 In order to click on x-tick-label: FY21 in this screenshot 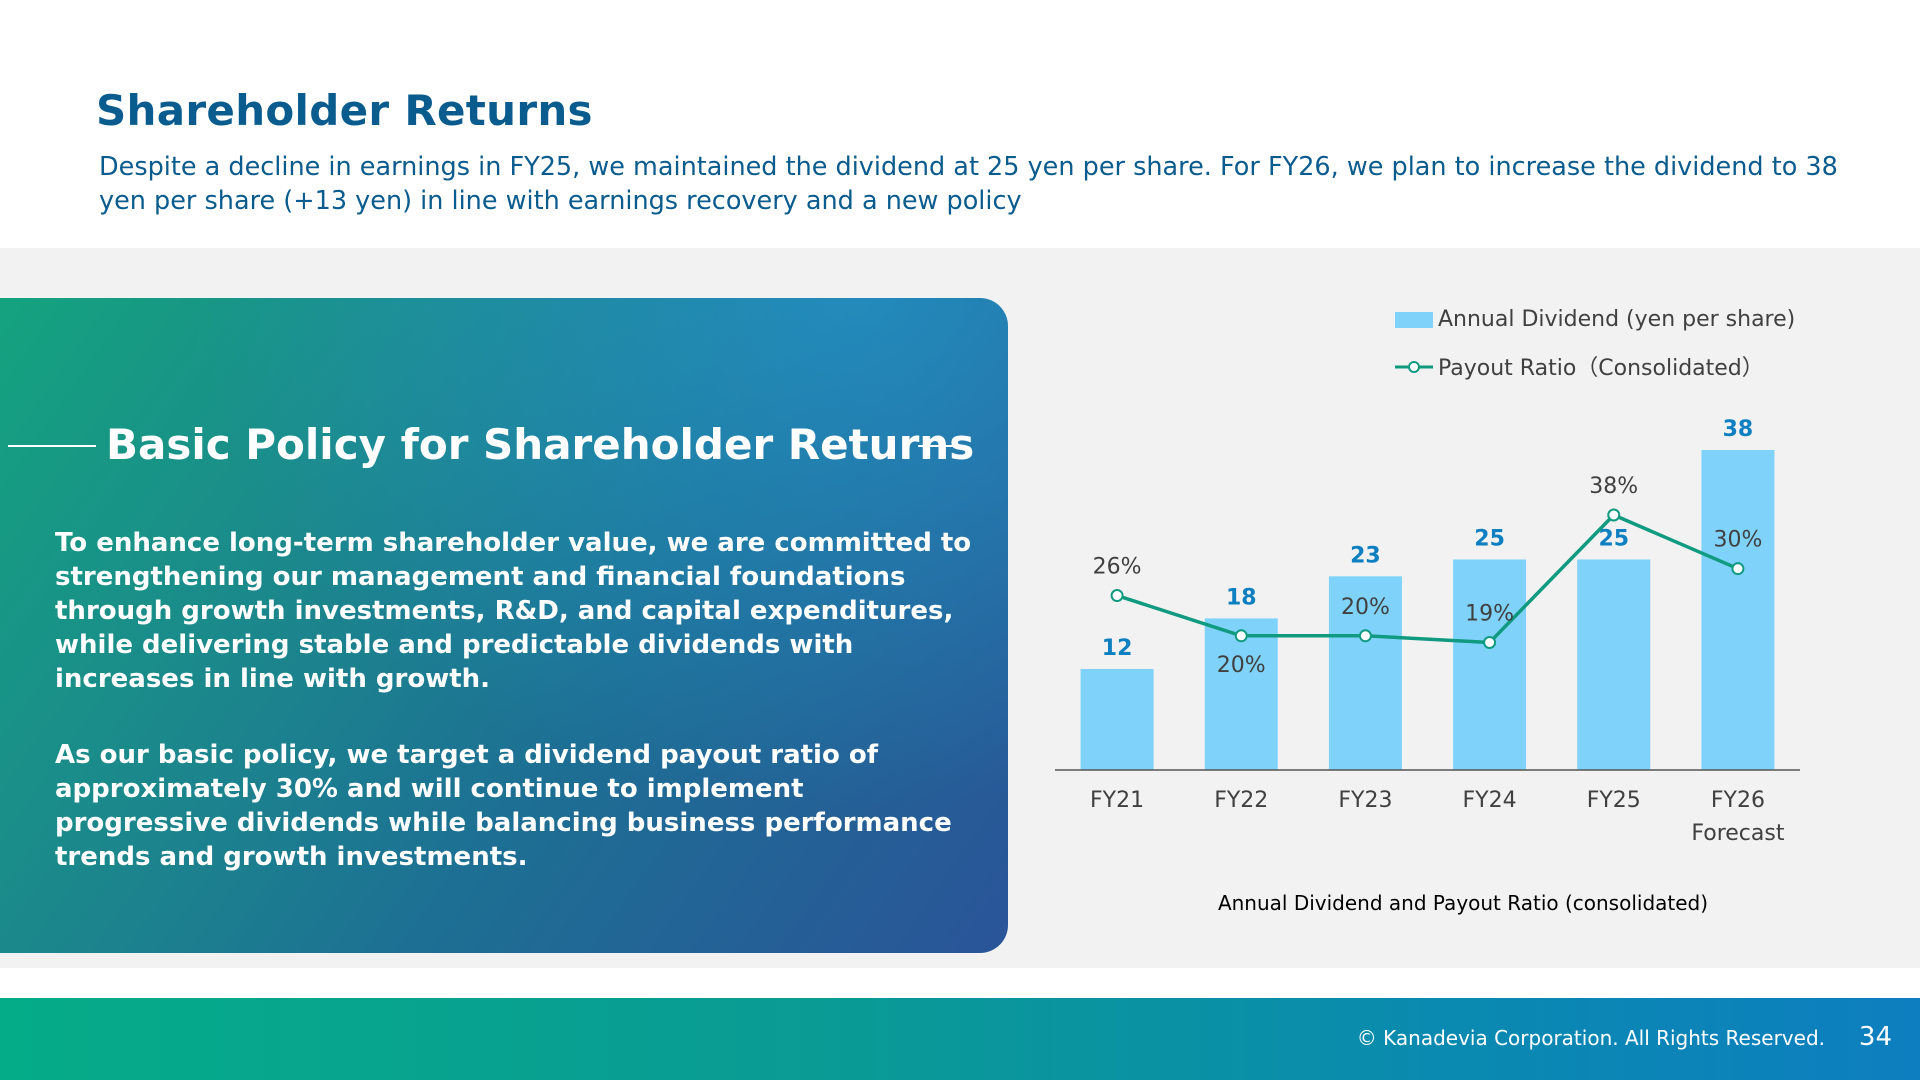, I will do `click(1117, 800)`.